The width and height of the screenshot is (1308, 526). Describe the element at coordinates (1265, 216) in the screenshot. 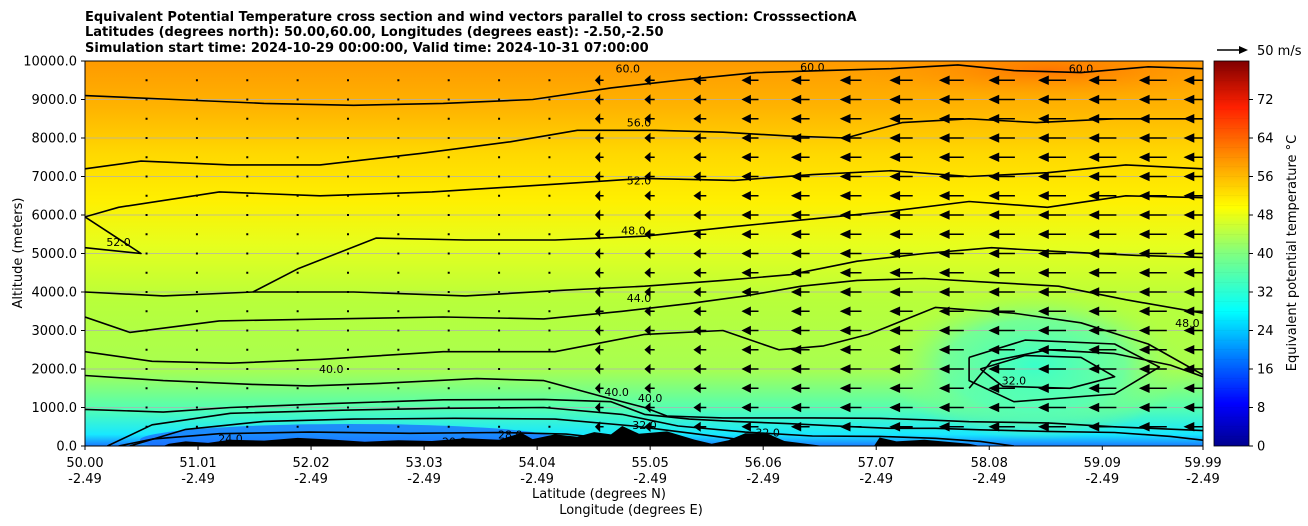

I see `colorbar-tick-label-6: 48` at that location.